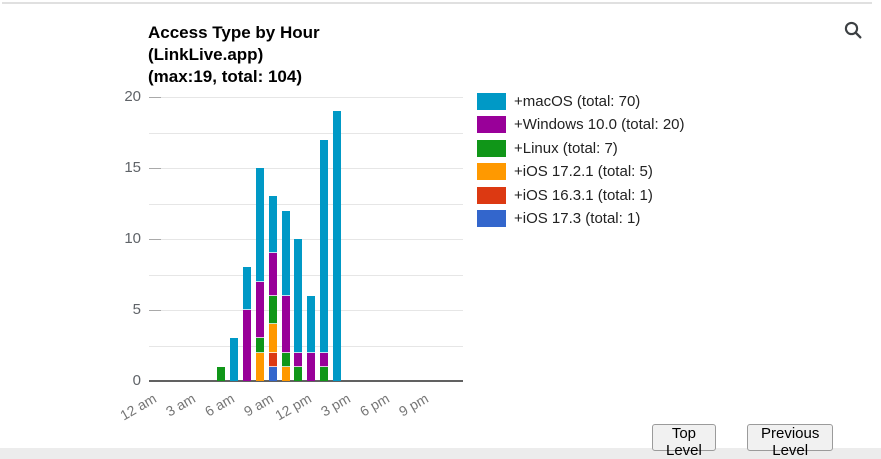 This screenshot has width=881, height=459. What do you see at coordinates (246, 288) in the screenshot?
I see `bar-hour-7-macOS` at bounding box center [246, 288].